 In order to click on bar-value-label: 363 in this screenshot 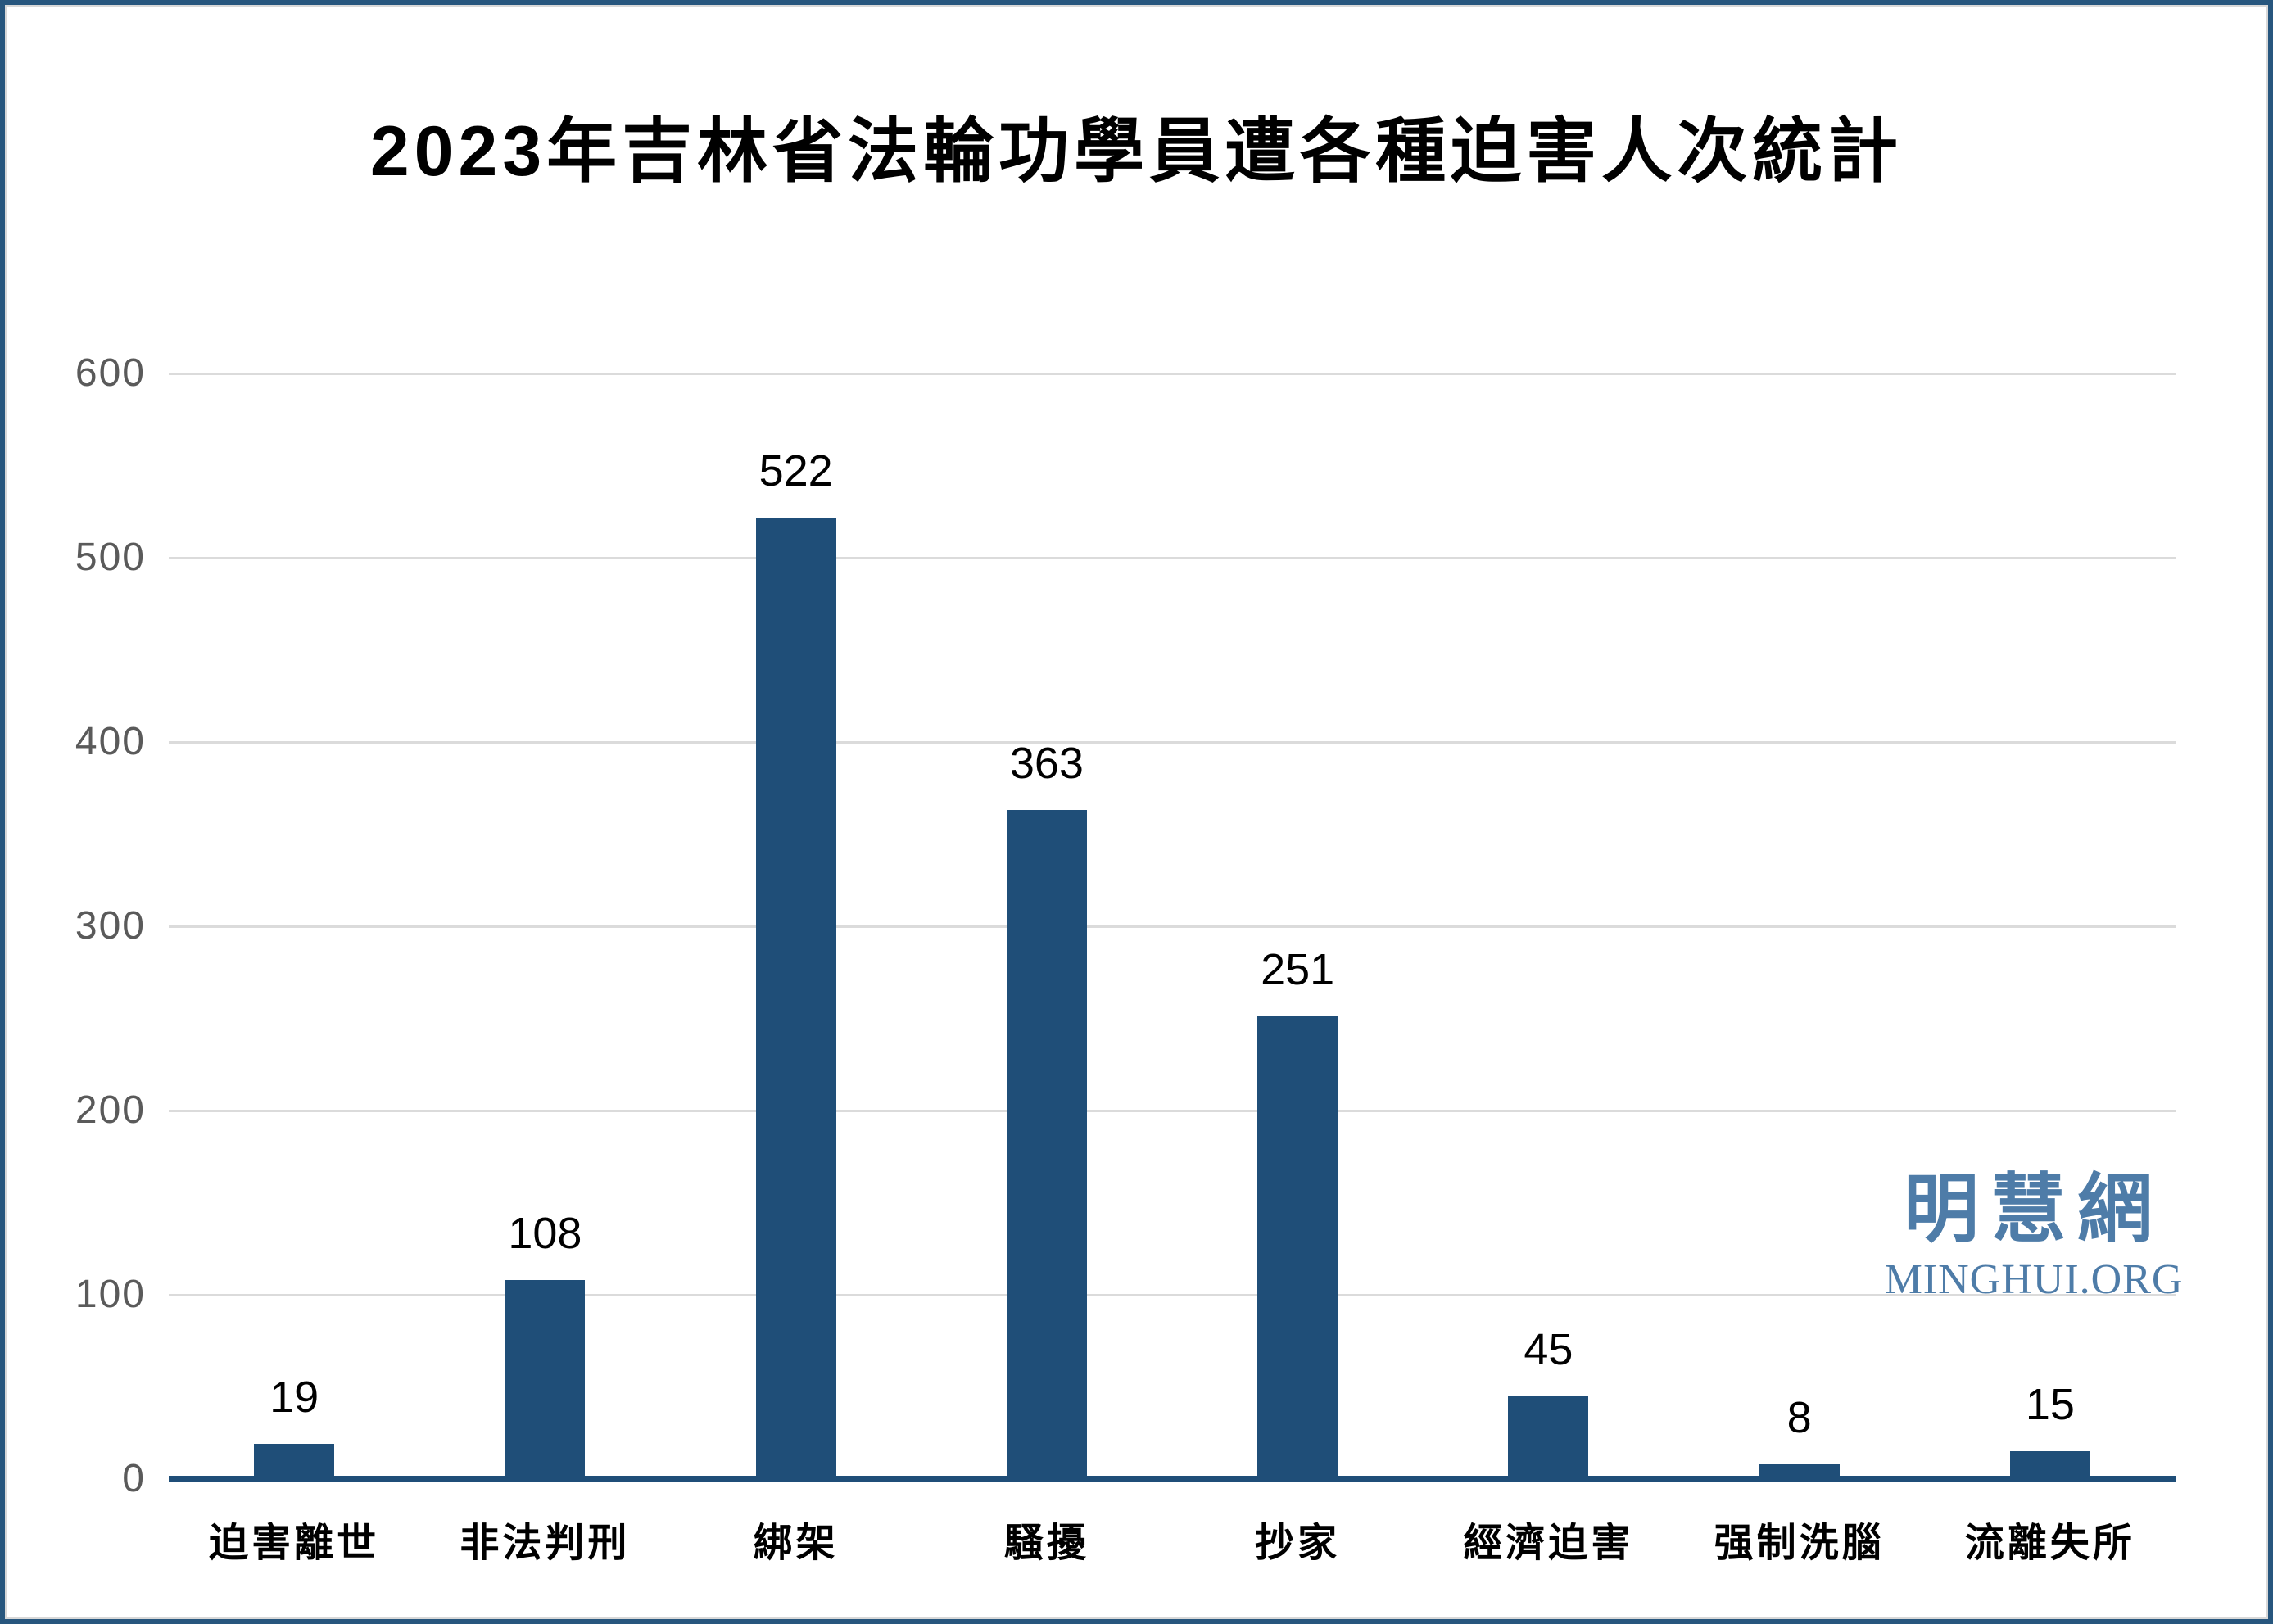, I will do `click(1046, 764)`.